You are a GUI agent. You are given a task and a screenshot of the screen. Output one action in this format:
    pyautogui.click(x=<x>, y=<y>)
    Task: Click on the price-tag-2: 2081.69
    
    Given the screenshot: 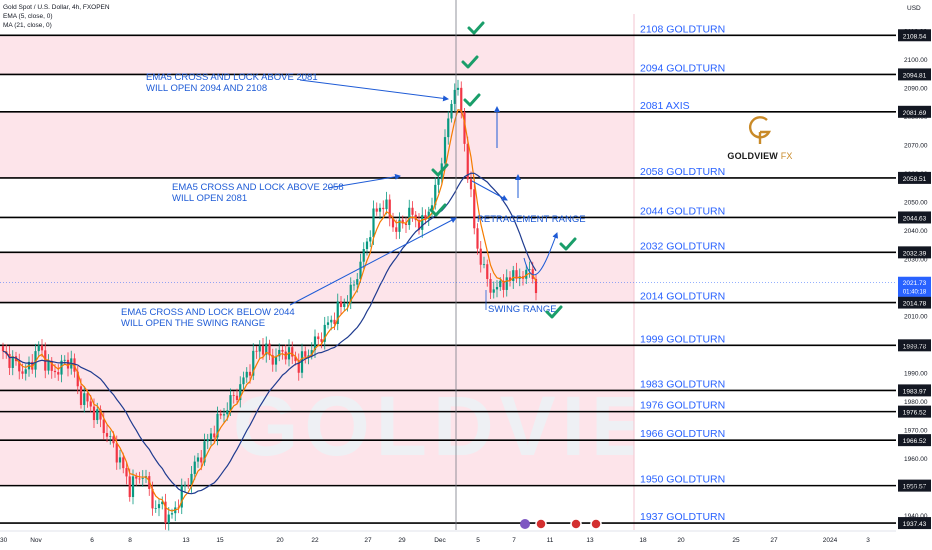 What is the action you would take?
    pyautogui.click(x=915, y=113)
    